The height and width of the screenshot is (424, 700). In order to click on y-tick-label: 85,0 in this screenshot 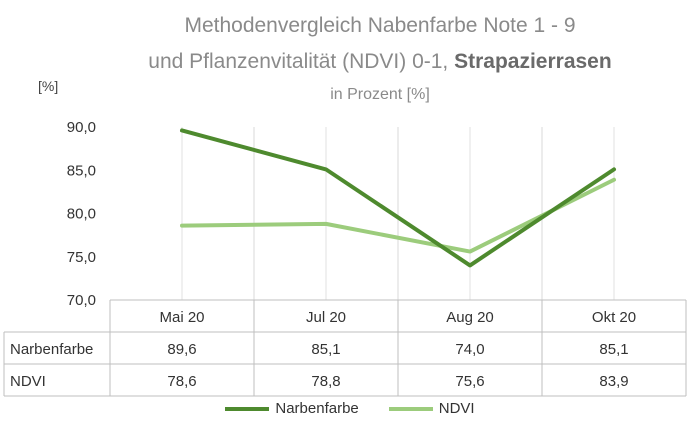, I will do `click(81, 170)`.